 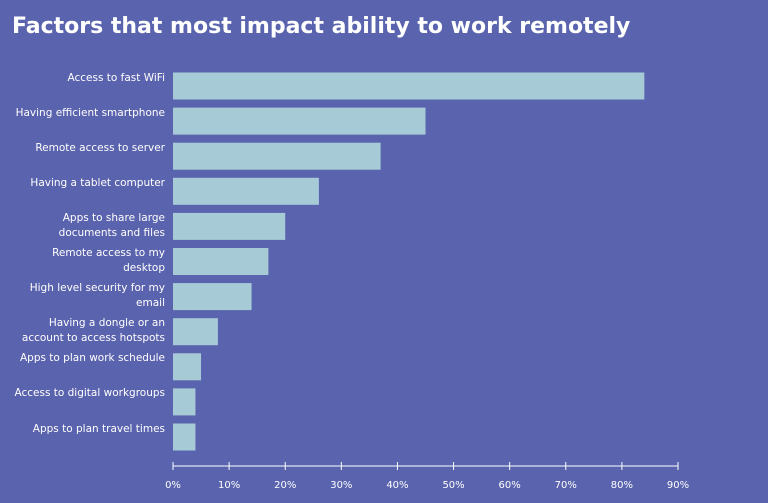 What do you see at coordinates (341, 485) in the screenshot?
I see `x-tick-label: 30%` at bounding box center [341, 485].